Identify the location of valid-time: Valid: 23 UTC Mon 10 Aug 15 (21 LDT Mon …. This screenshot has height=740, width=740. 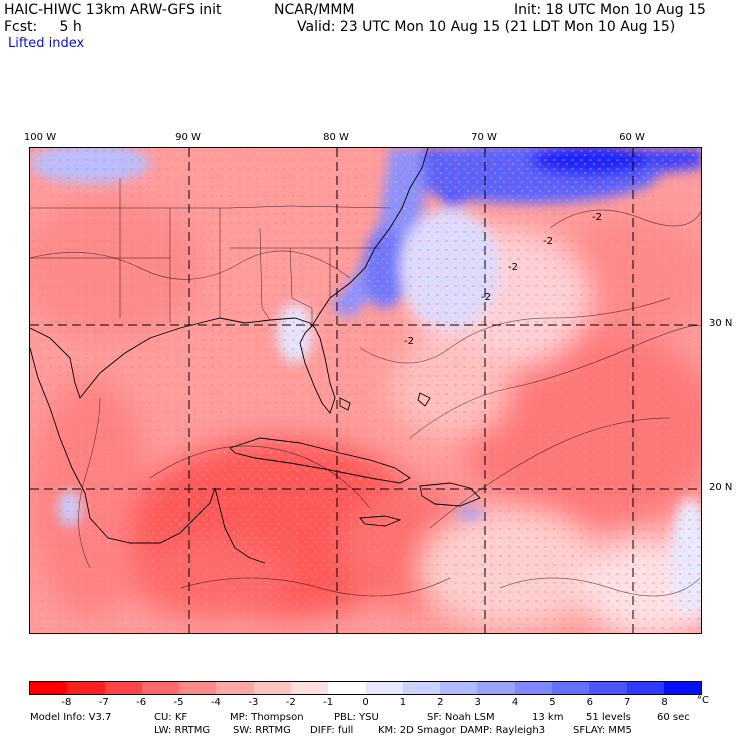
(486, 27).